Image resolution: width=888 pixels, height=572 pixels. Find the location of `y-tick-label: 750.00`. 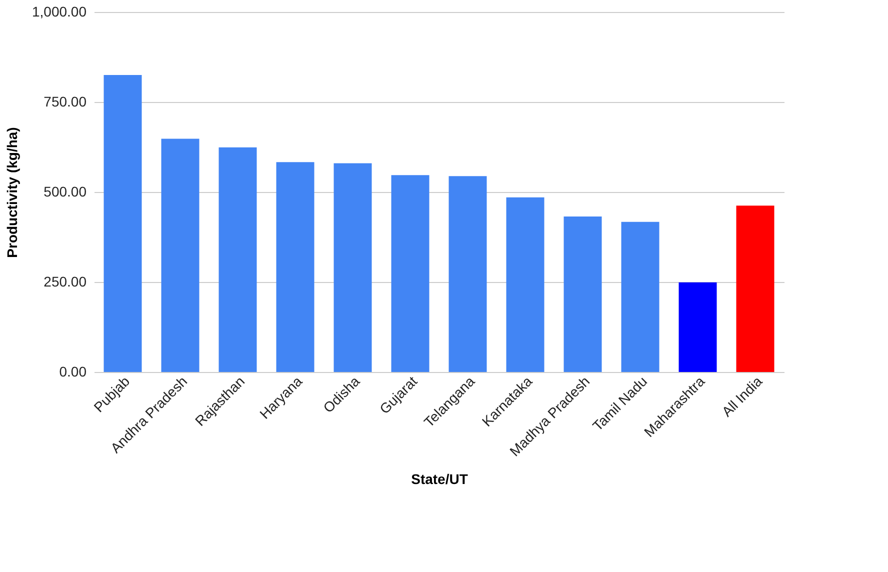

y-tick-label: 750.00 is located at coordinates (65, 102).